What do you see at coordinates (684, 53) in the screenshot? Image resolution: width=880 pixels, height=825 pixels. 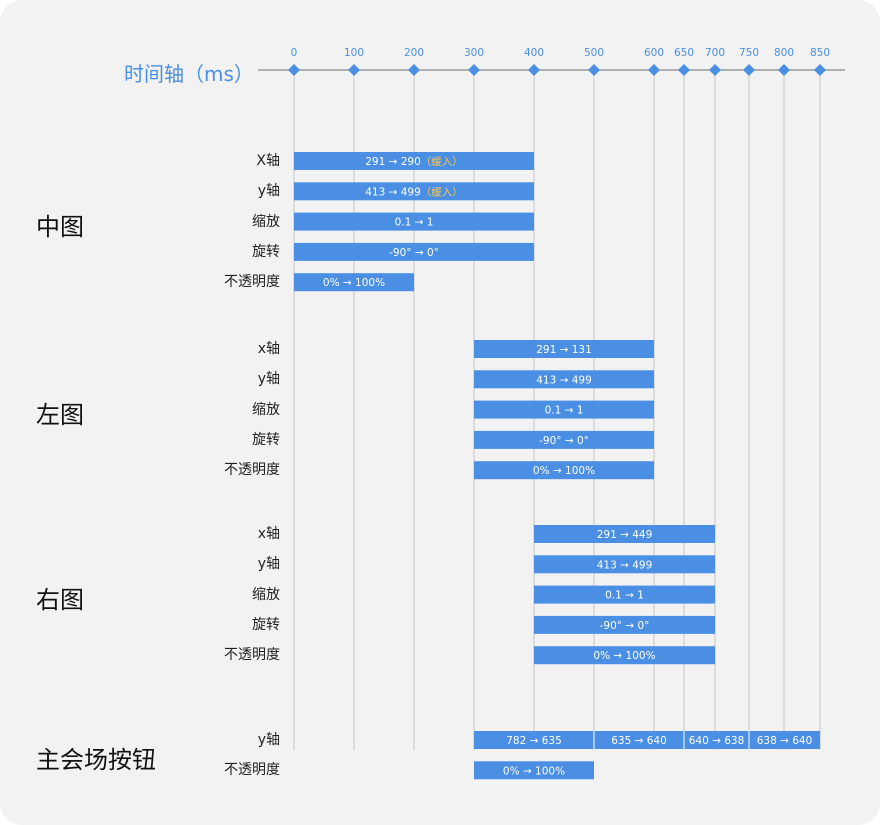 I see `tick-label: 650` at bounding box center [684, 53].